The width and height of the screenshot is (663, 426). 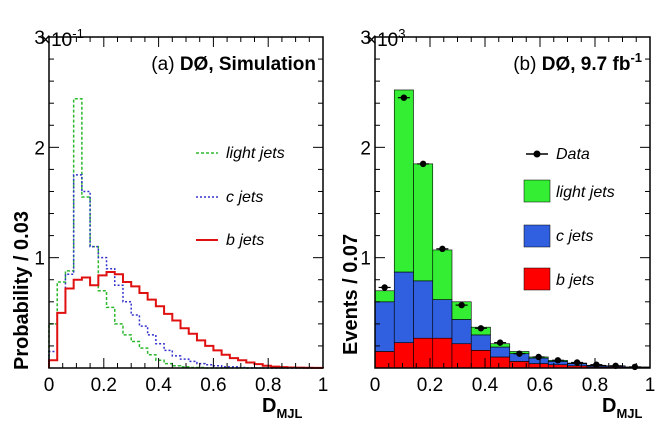 I want to click on panel-a-xtick-label: 1, so click(x=323, y=385).